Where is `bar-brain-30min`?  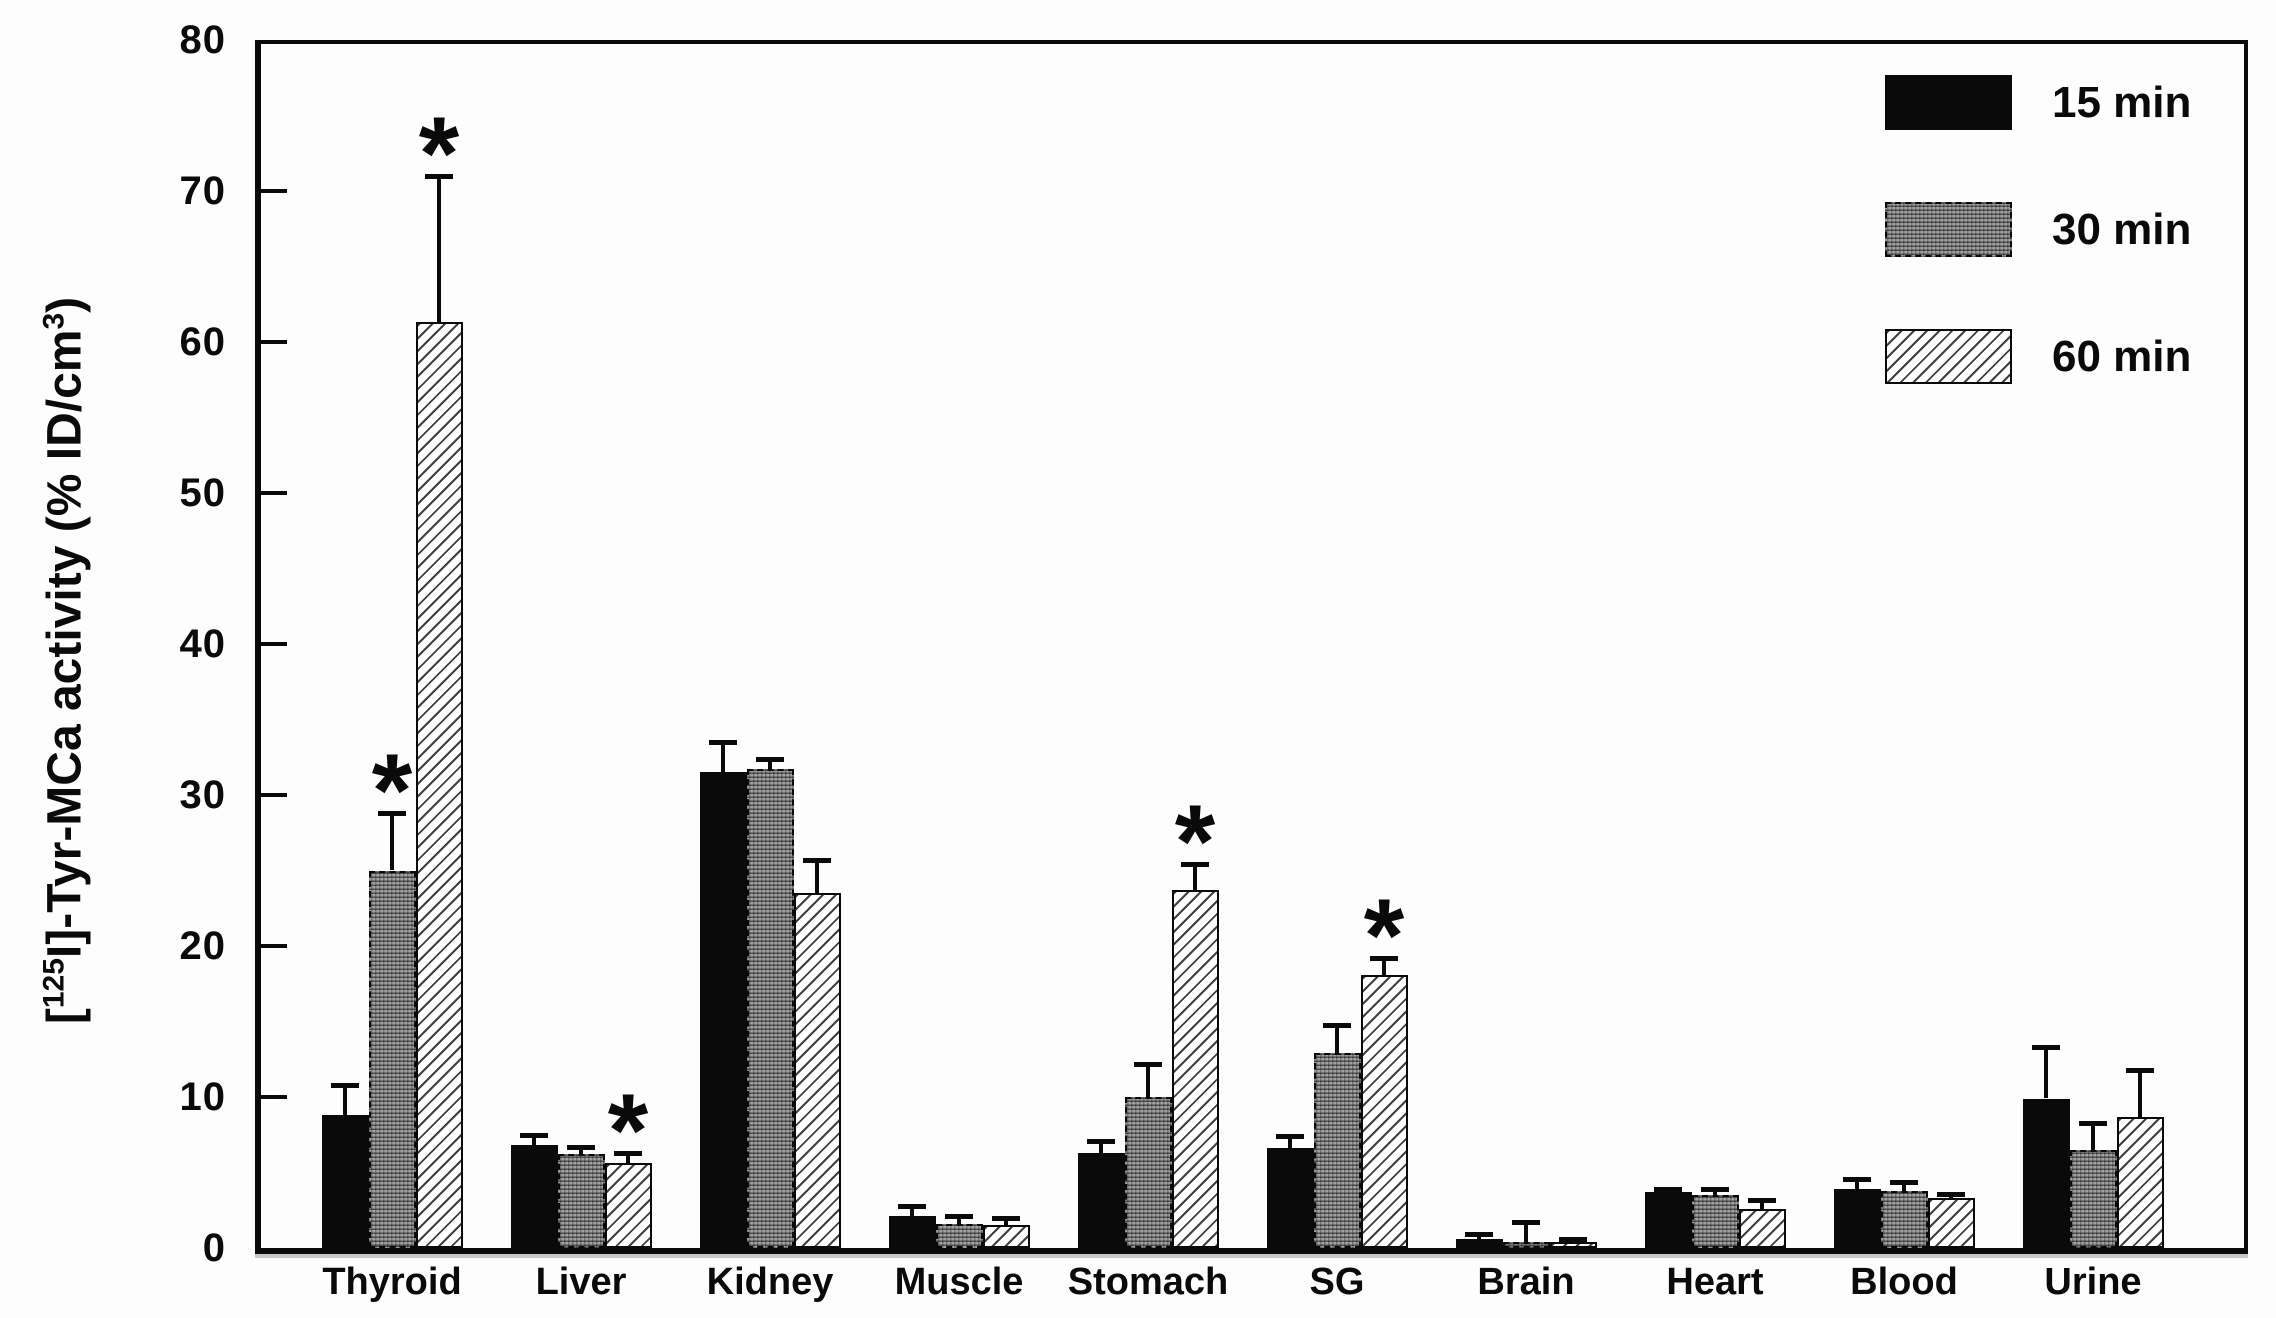
bar-brain-30min is located at coordinates (1526, 1244).